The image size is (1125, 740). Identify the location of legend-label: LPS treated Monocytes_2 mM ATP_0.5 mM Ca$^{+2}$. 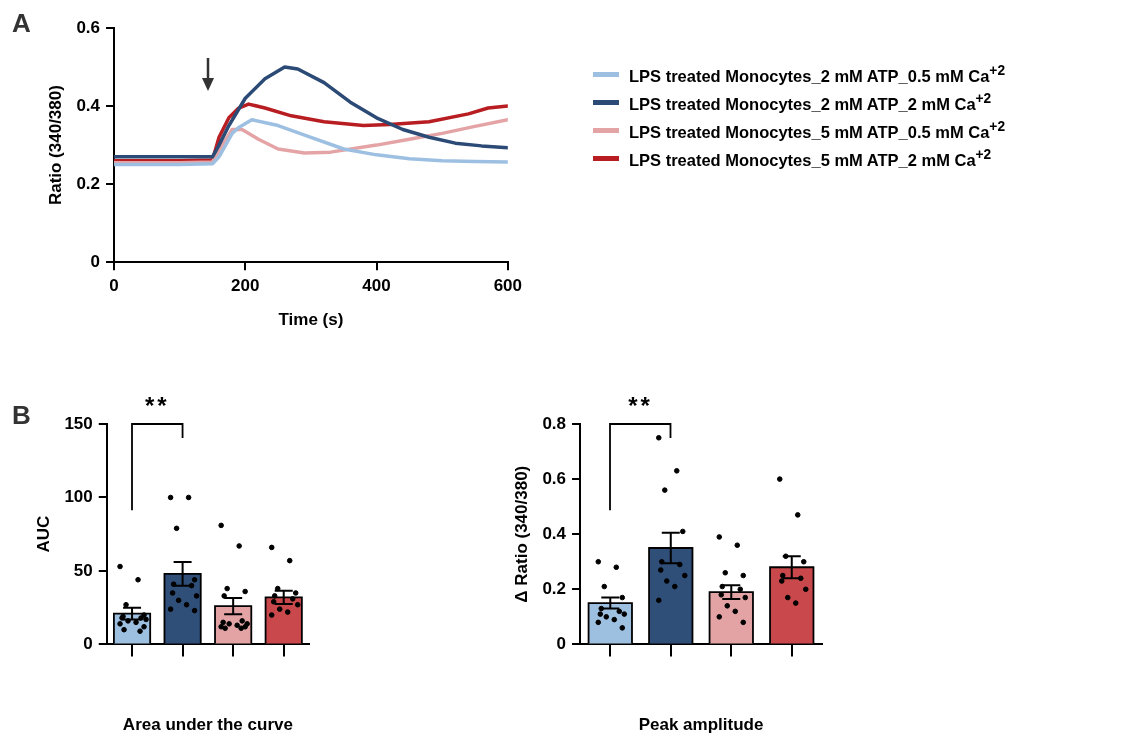
(817, 74).